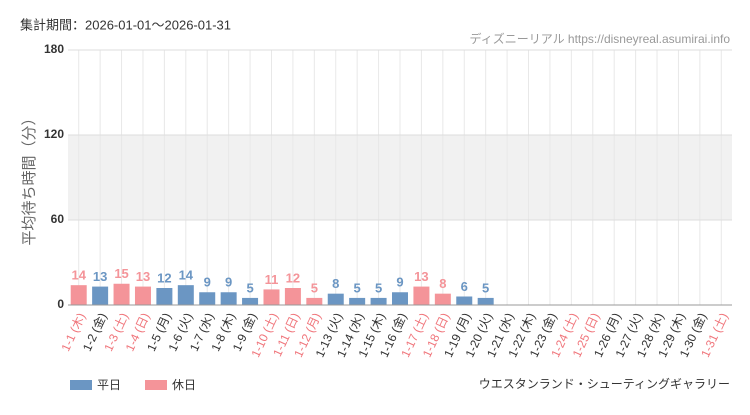  What do you see at coordinates (184, 385) in the screenshot?
I see `legend-label: 休日` at bounding box center [184, 385].